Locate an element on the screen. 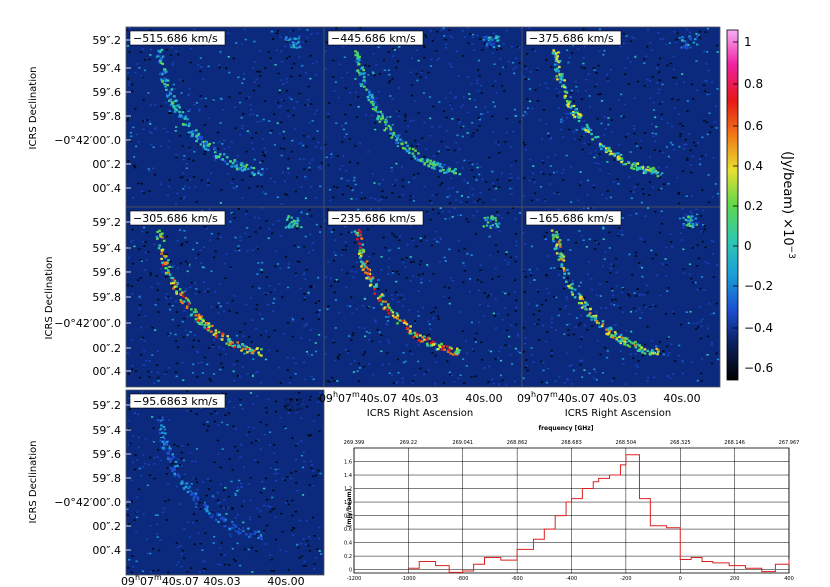  spectrum-y-tick: 1.4 is located at coordinates (348, 476).